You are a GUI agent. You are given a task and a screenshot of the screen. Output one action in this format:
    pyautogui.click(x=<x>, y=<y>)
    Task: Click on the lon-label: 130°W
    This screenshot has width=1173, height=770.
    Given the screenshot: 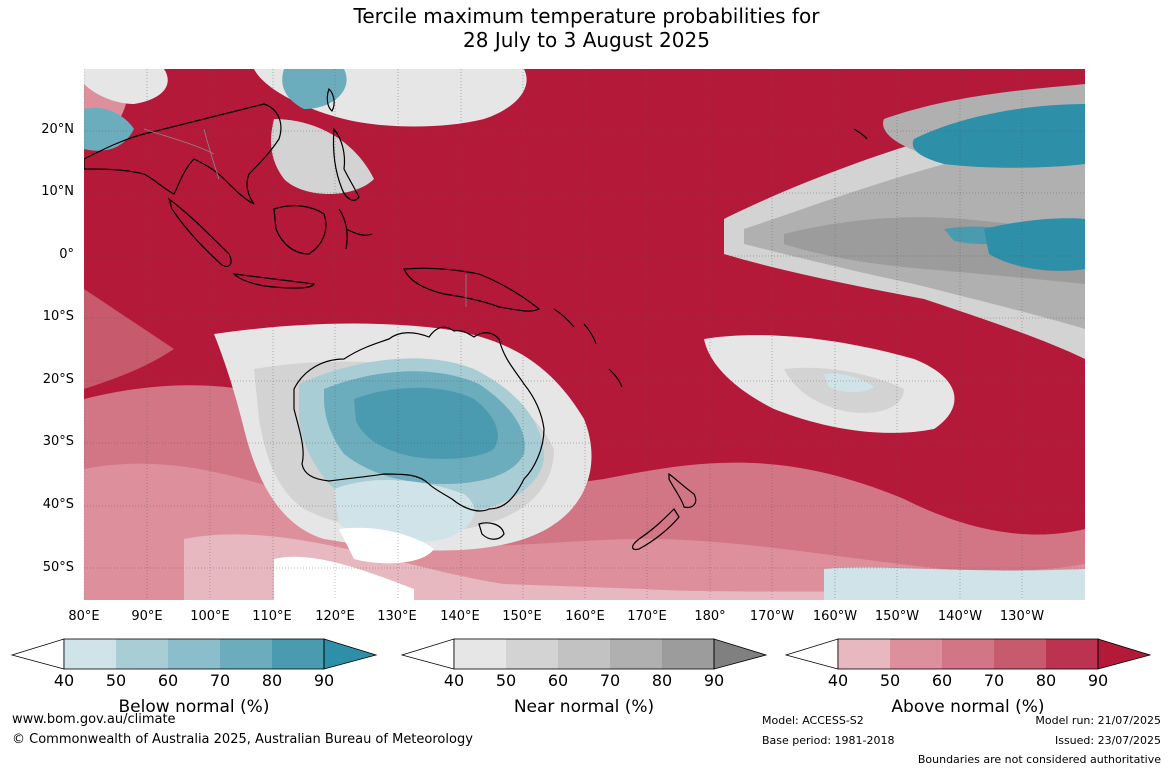 What is the action you would take?
    pyautogui.click(x=1022, y=616)
    